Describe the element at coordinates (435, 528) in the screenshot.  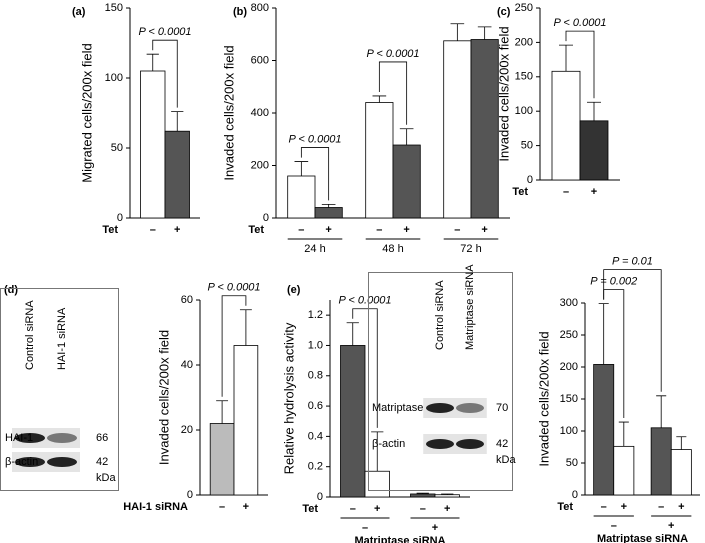
I see `group-label: +` at that location.